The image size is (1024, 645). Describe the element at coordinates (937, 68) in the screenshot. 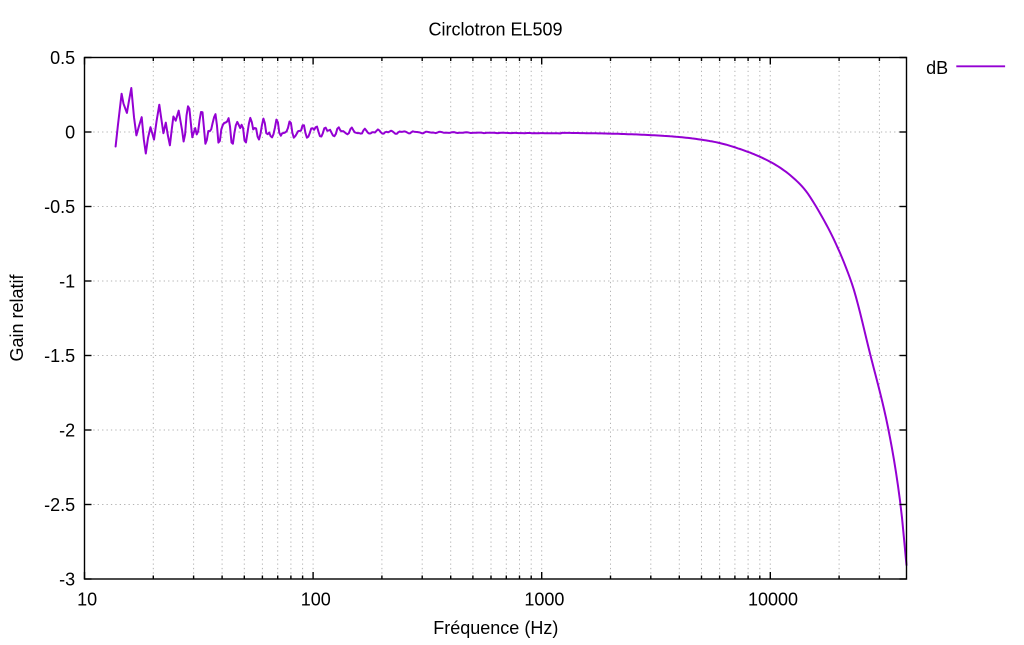

I see `svg-text: dB` at that location.